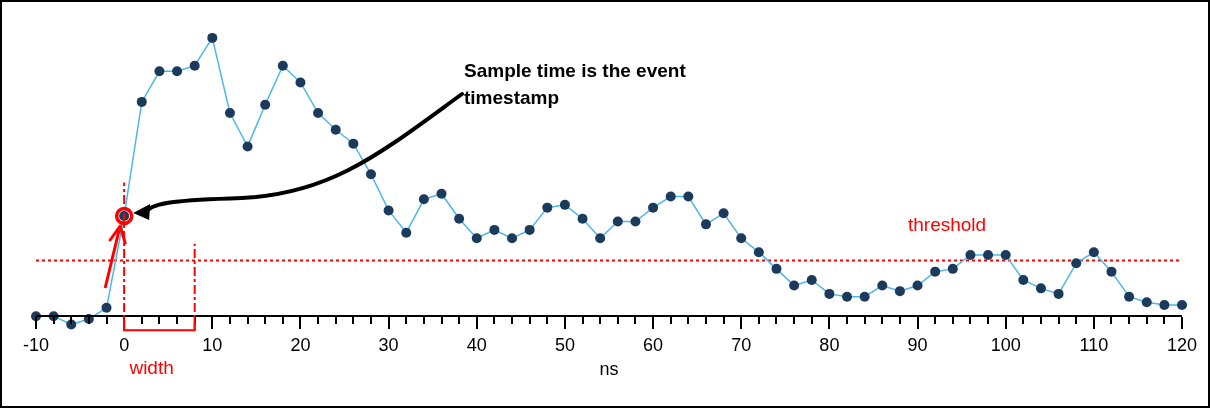 Image resolution: width=1210 pixels, height=408 pixels. I want to click on x-tick-label: 0, so click(124, 344).